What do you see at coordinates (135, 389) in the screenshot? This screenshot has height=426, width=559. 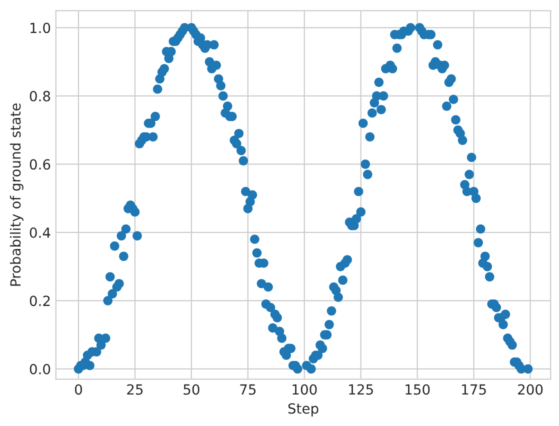 I see `x-tick-label: 25` at bounding box center [135, 389].